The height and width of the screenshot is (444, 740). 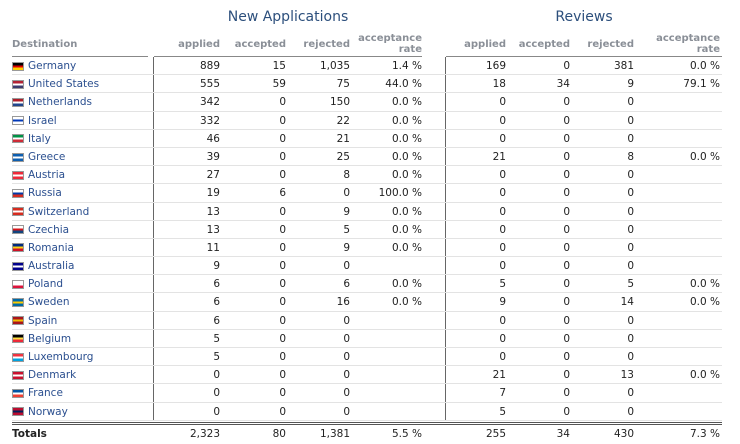 I want to click on destination-link: Germany, so click(x=44, y=66).